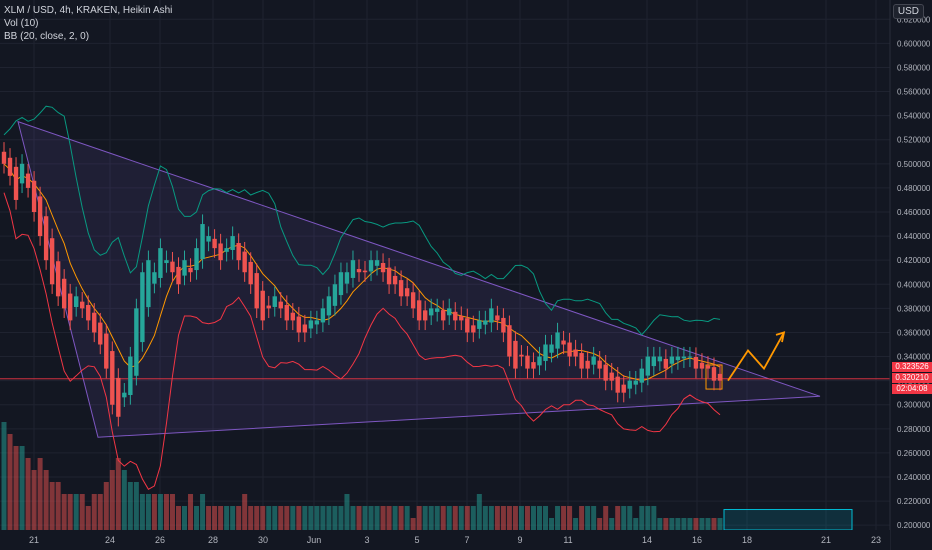 The width and height of the screenshot is (932, 550). What do you see at coordinates (263, 540) in the screenshot?
I see `x-tick-label: 30` at bounding box center [263, 540].